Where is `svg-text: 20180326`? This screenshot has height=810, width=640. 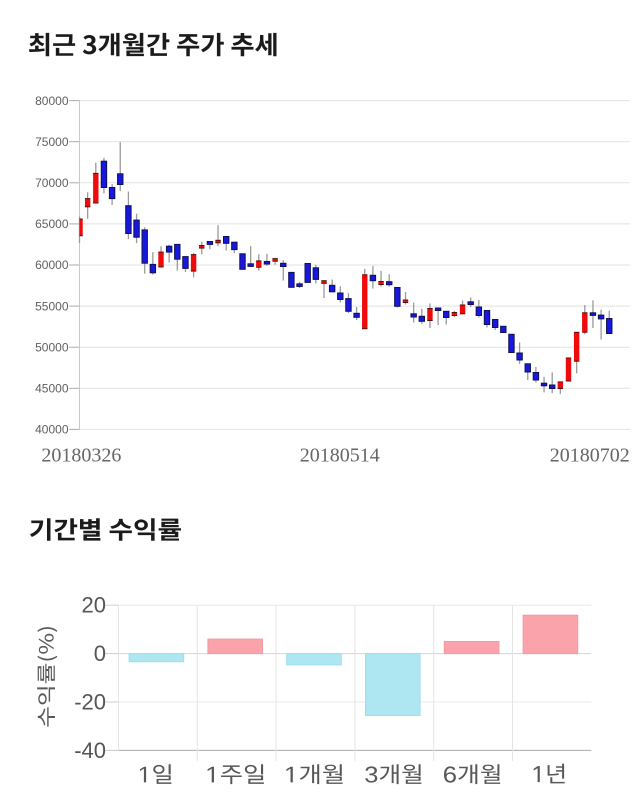
svg-text: 20180326 is located at coordinates (81, 455).